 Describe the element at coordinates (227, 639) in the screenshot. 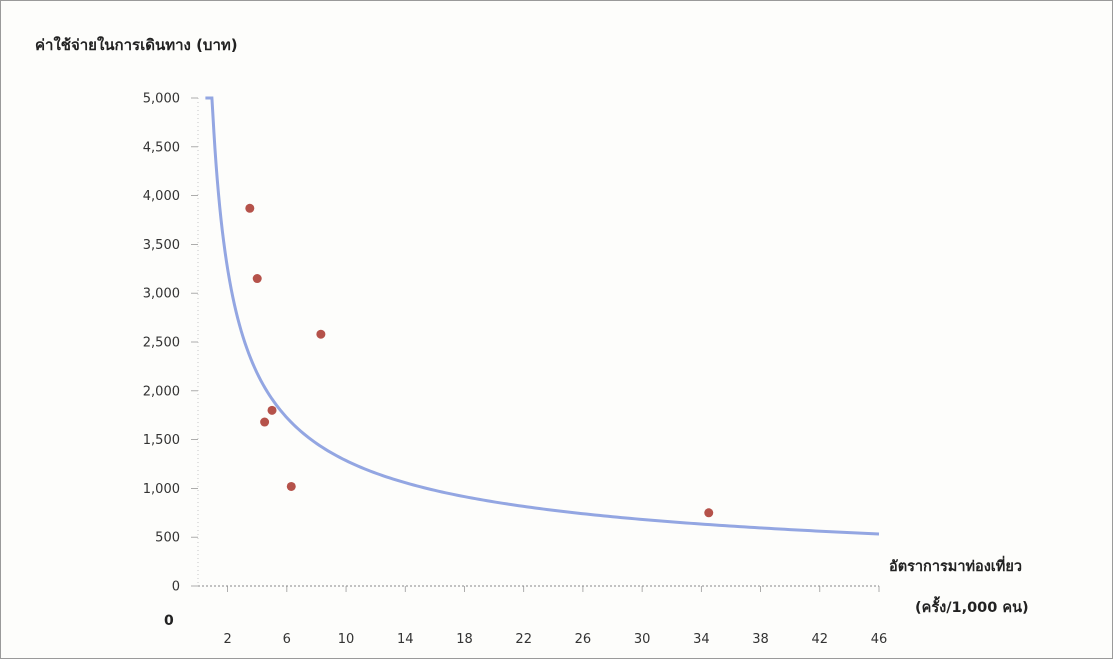

I see `x-tick-label: 2` at that location.